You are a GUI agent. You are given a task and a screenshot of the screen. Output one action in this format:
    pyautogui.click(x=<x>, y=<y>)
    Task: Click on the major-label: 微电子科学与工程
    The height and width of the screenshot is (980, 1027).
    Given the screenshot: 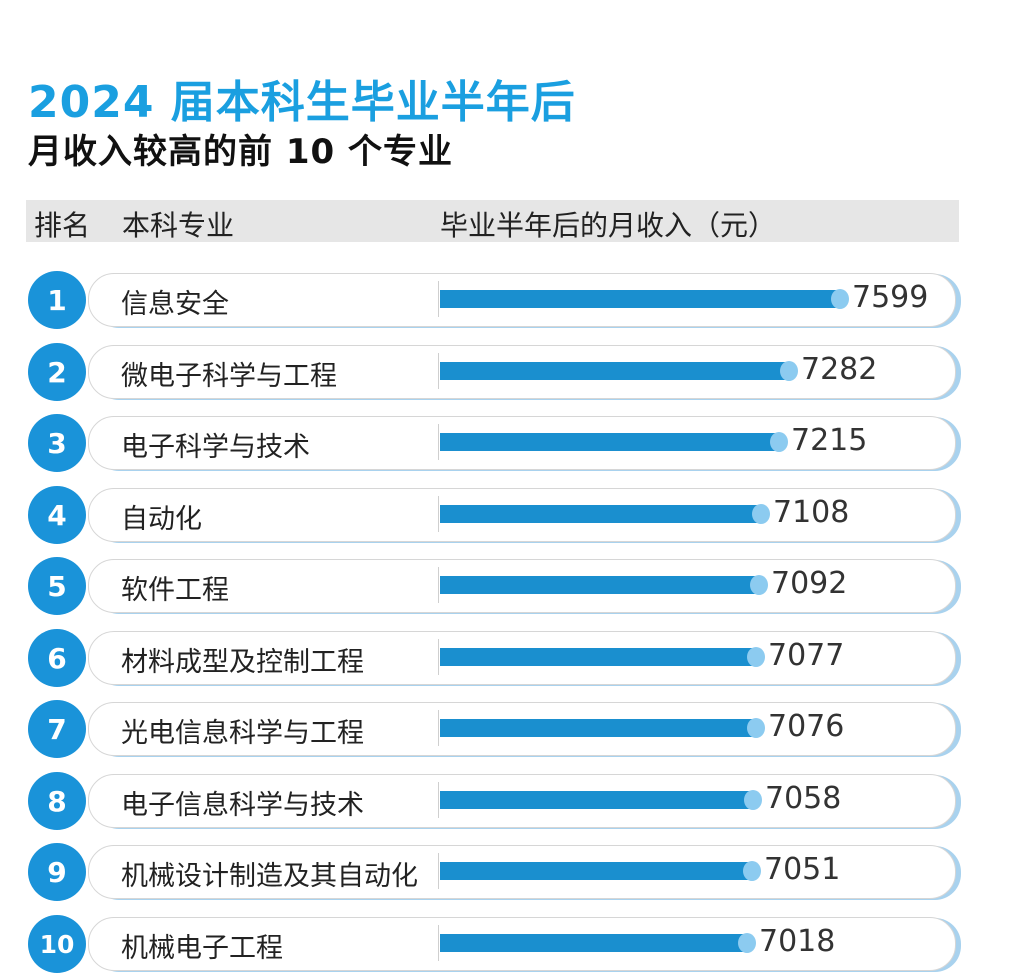 What is the action you would take?
    pyautogui.click(x=229, y=376)
    